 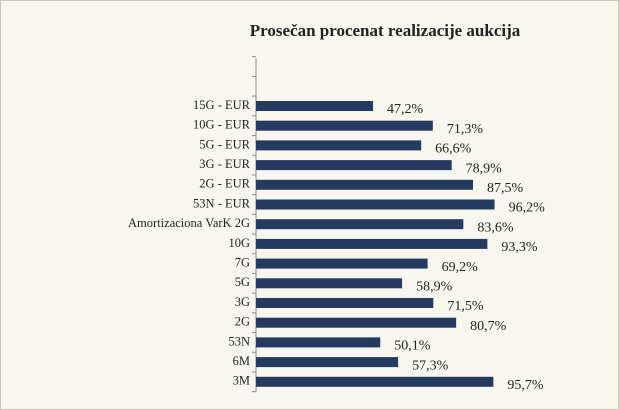 What do you see at coordinates (224, 164) in the screenshot?
I see `category-label: 3G - EUR` at bounding box center [224, 164].